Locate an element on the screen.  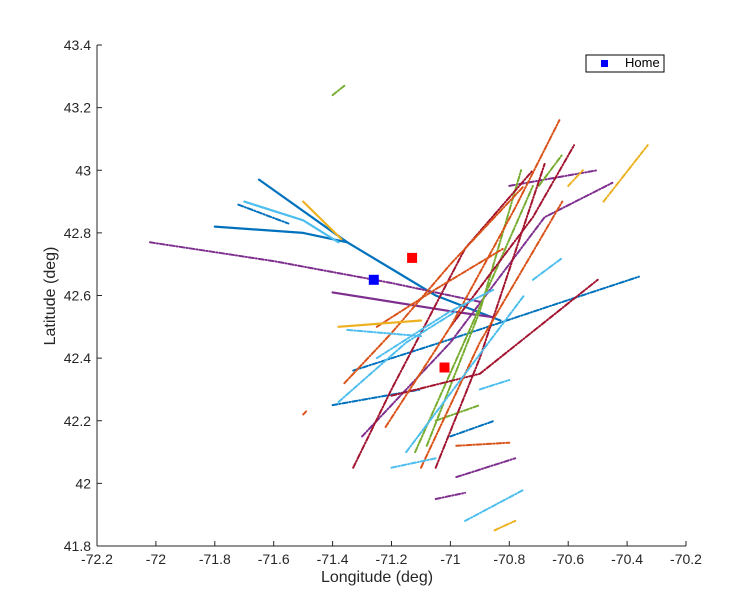
legend: Home is located at coordinates (625, 63).